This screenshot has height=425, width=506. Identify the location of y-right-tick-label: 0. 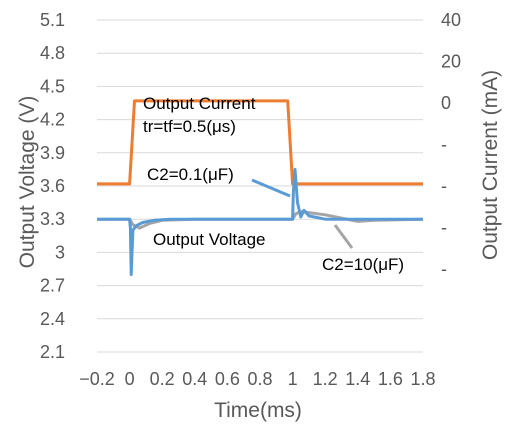
(446, 103).